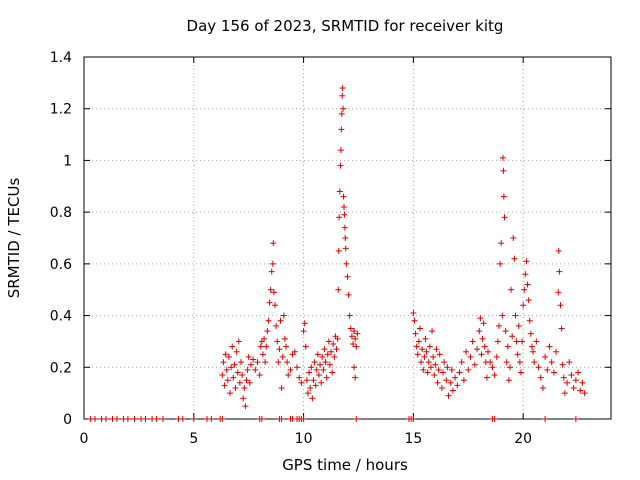 Image resolution: width=640 pixels, height=480 pixels. I want to click on y-tick-label: 1, so click(67, 161).